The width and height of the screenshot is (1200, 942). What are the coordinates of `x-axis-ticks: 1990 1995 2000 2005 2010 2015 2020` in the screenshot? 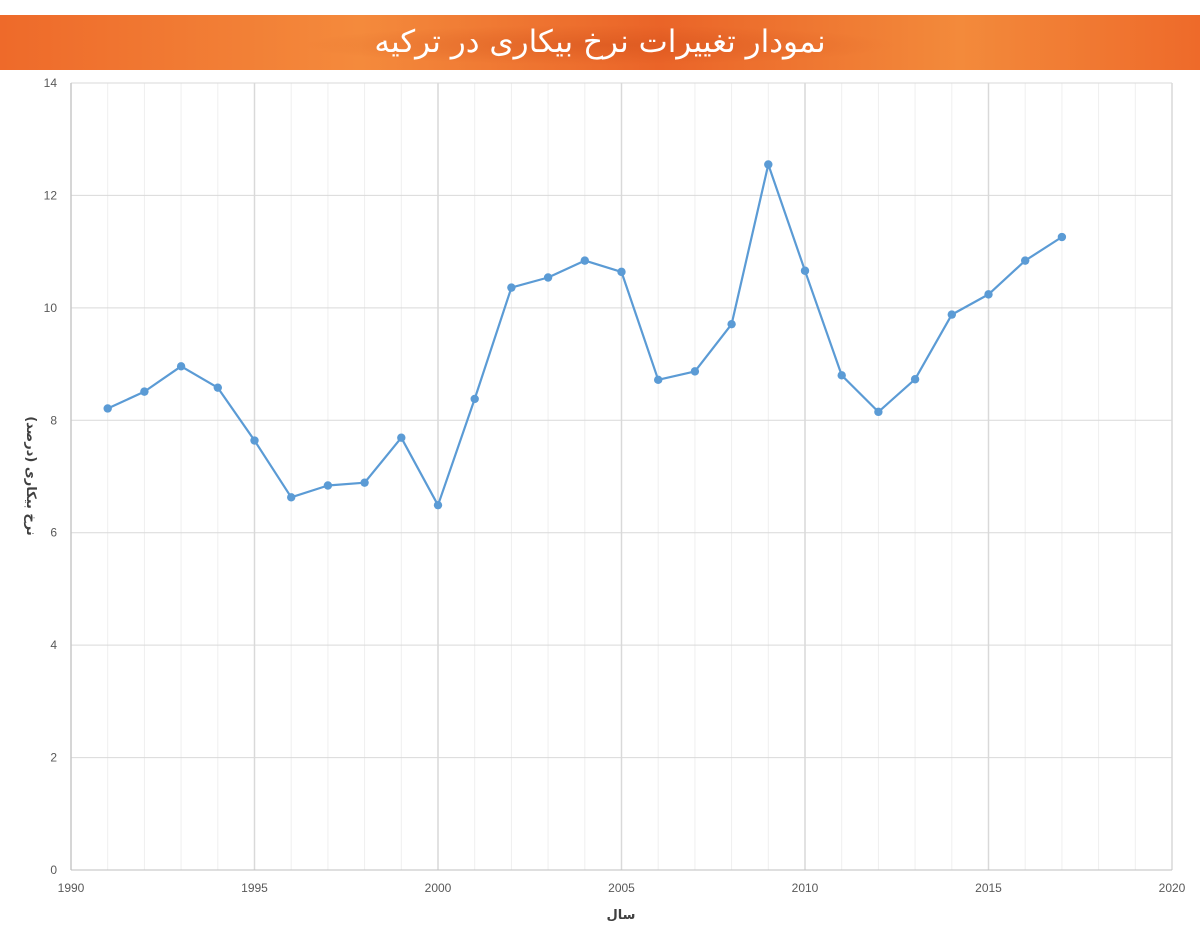 It's located at (622, 888).